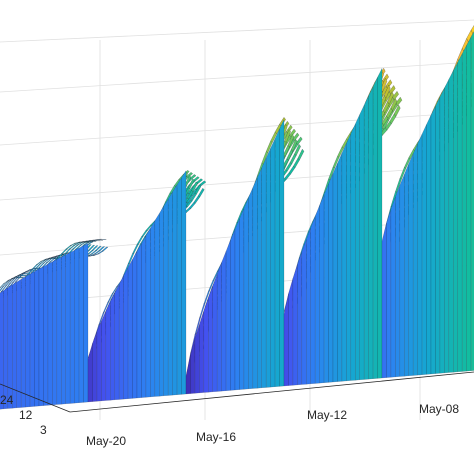  Describe the element at coordinates (237, 128) in the screenshot. I see `grid-line` at that location.